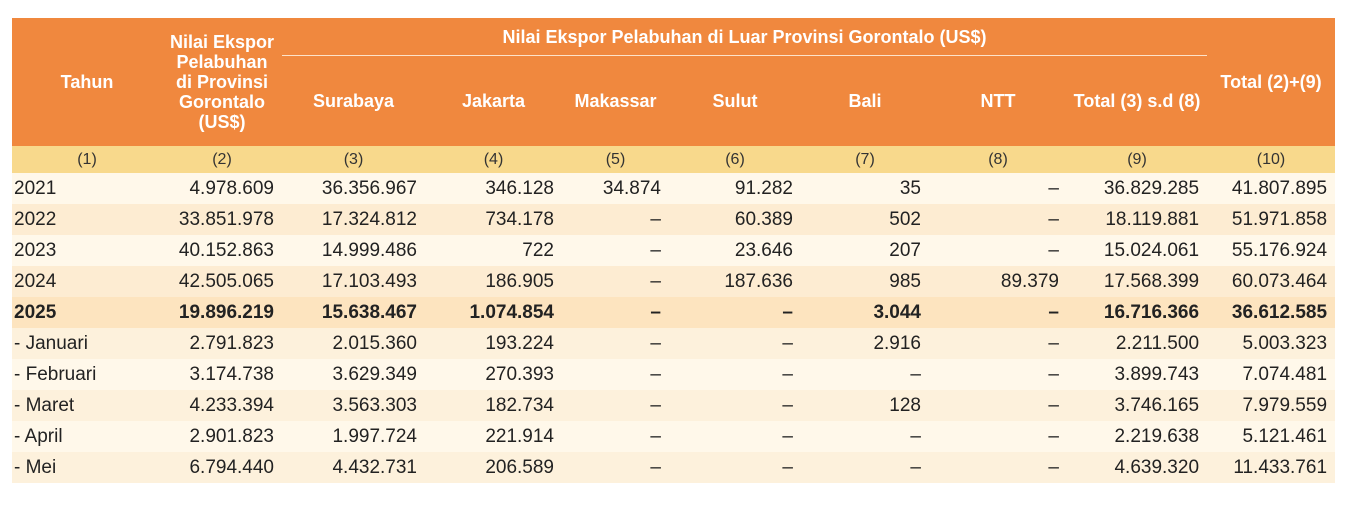 Image resolution: width=1349 pixels, height=520 pixels. I want to click on col-number: (5), so click(615, 159).